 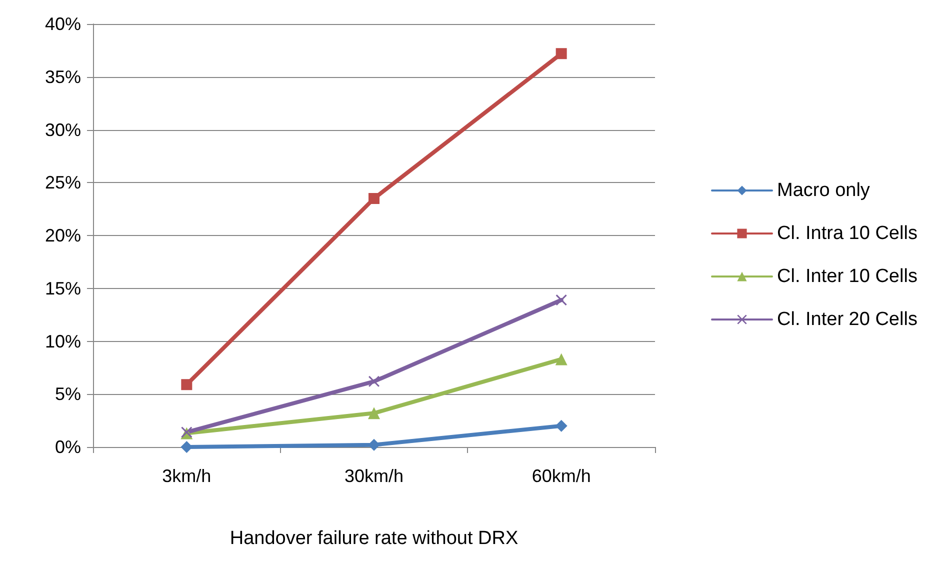 I want to click on y-tick-label: 10%, so click(x=62, y=341).